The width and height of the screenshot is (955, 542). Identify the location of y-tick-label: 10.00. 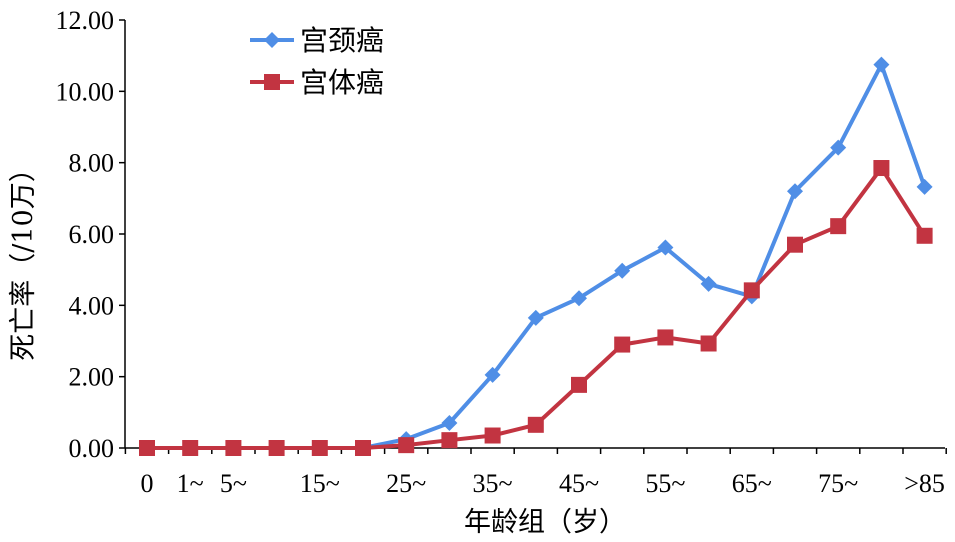
(85, 91).